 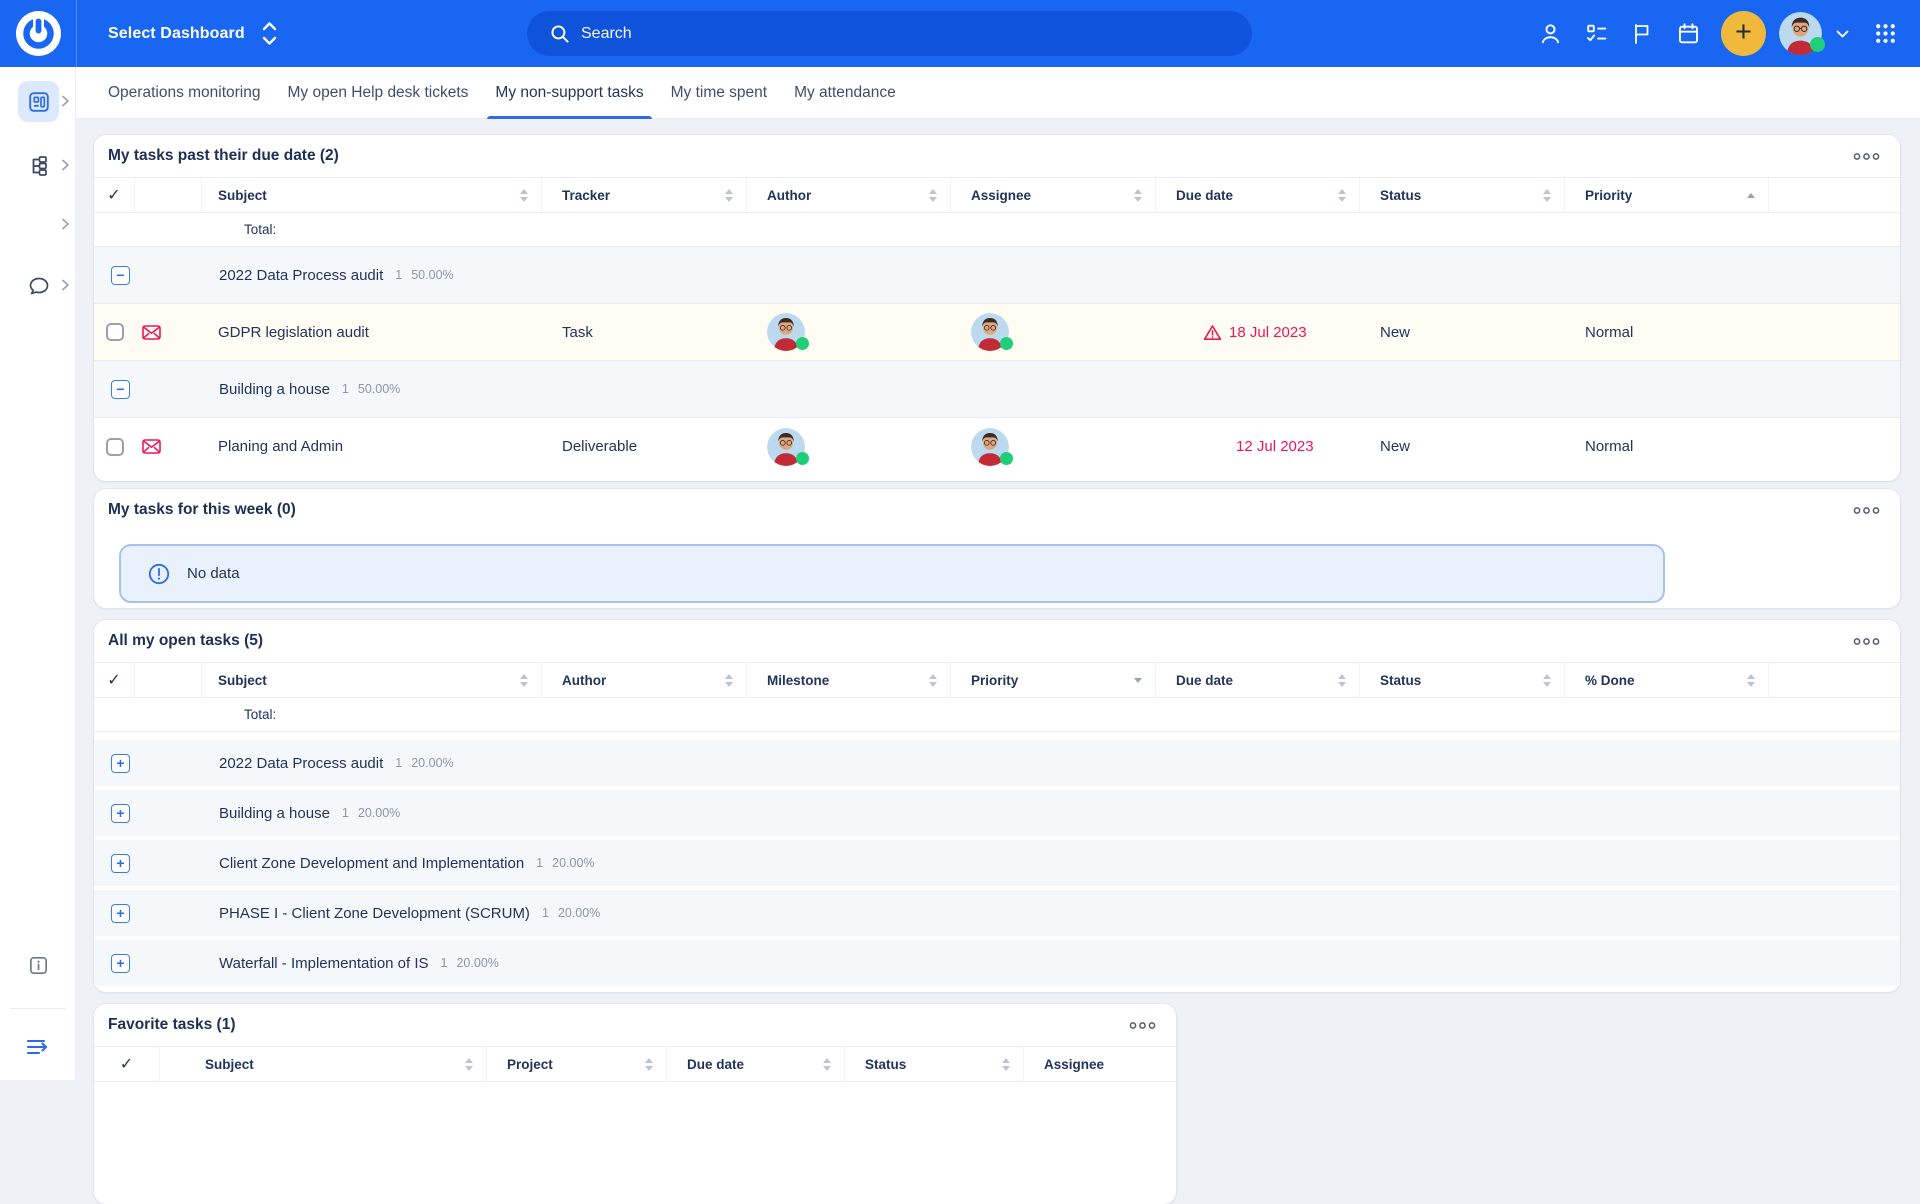 What do you see at coordinates (281, 446) in the screenshot?
I see `task-subject: Planing and Admin` at bounding box center [281, 446].